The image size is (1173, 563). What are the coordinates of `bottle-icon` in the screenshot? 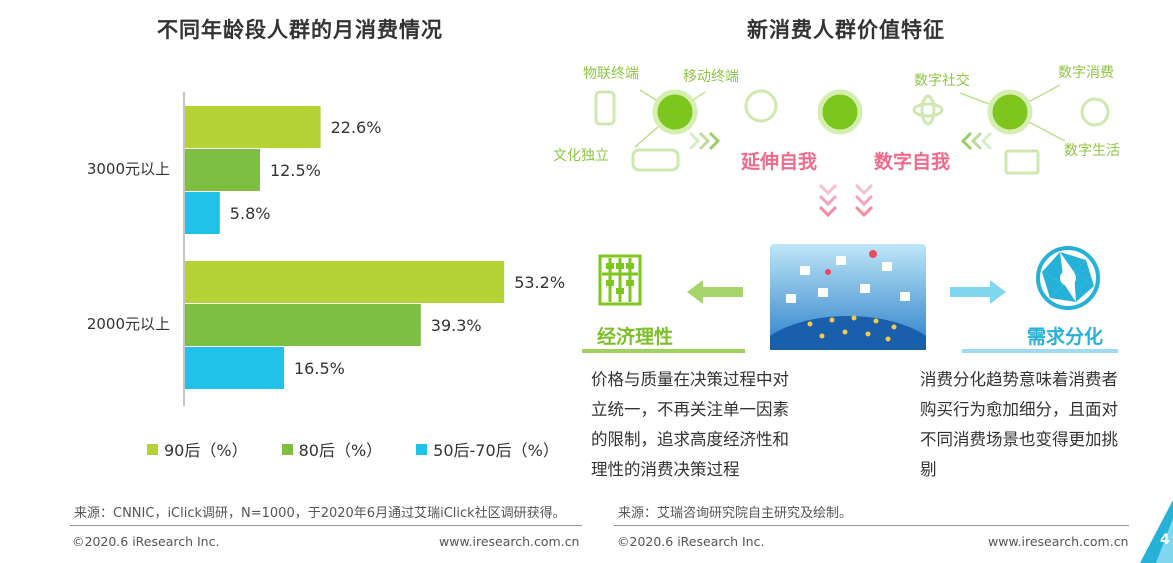 It's located at (605, 108).